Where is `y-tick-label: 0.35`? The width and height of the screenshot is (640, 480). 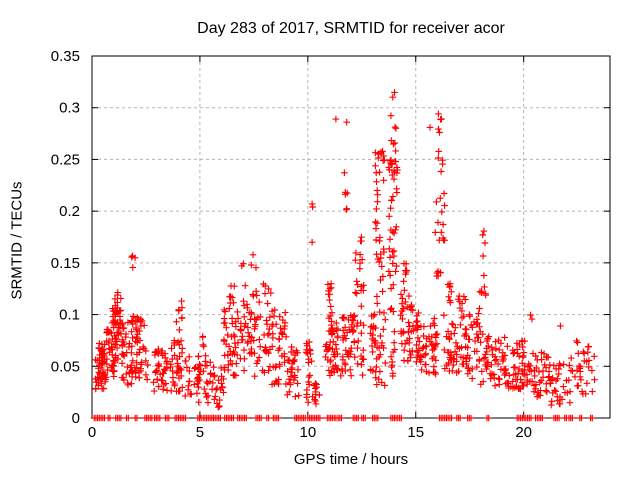
y-tick-label: 0.35 is located at coordinates (65, 56).